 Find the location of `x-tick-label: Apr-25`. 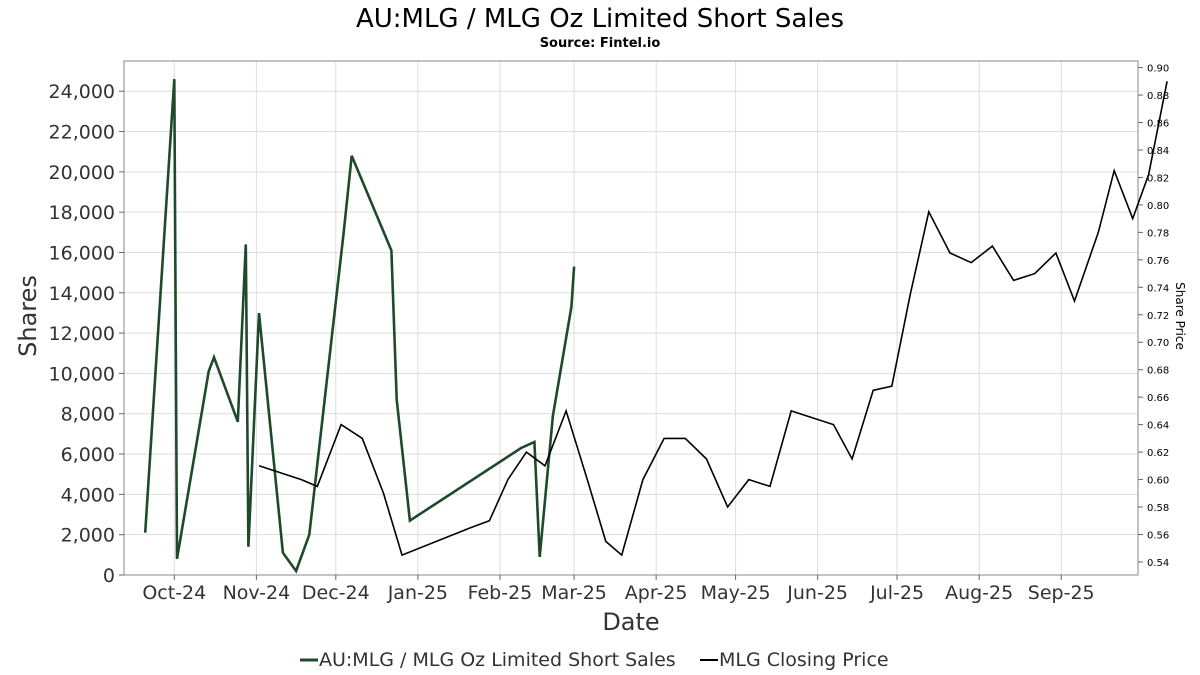

x-tick-label: Apr-25 is located at coordinates (656, 593).